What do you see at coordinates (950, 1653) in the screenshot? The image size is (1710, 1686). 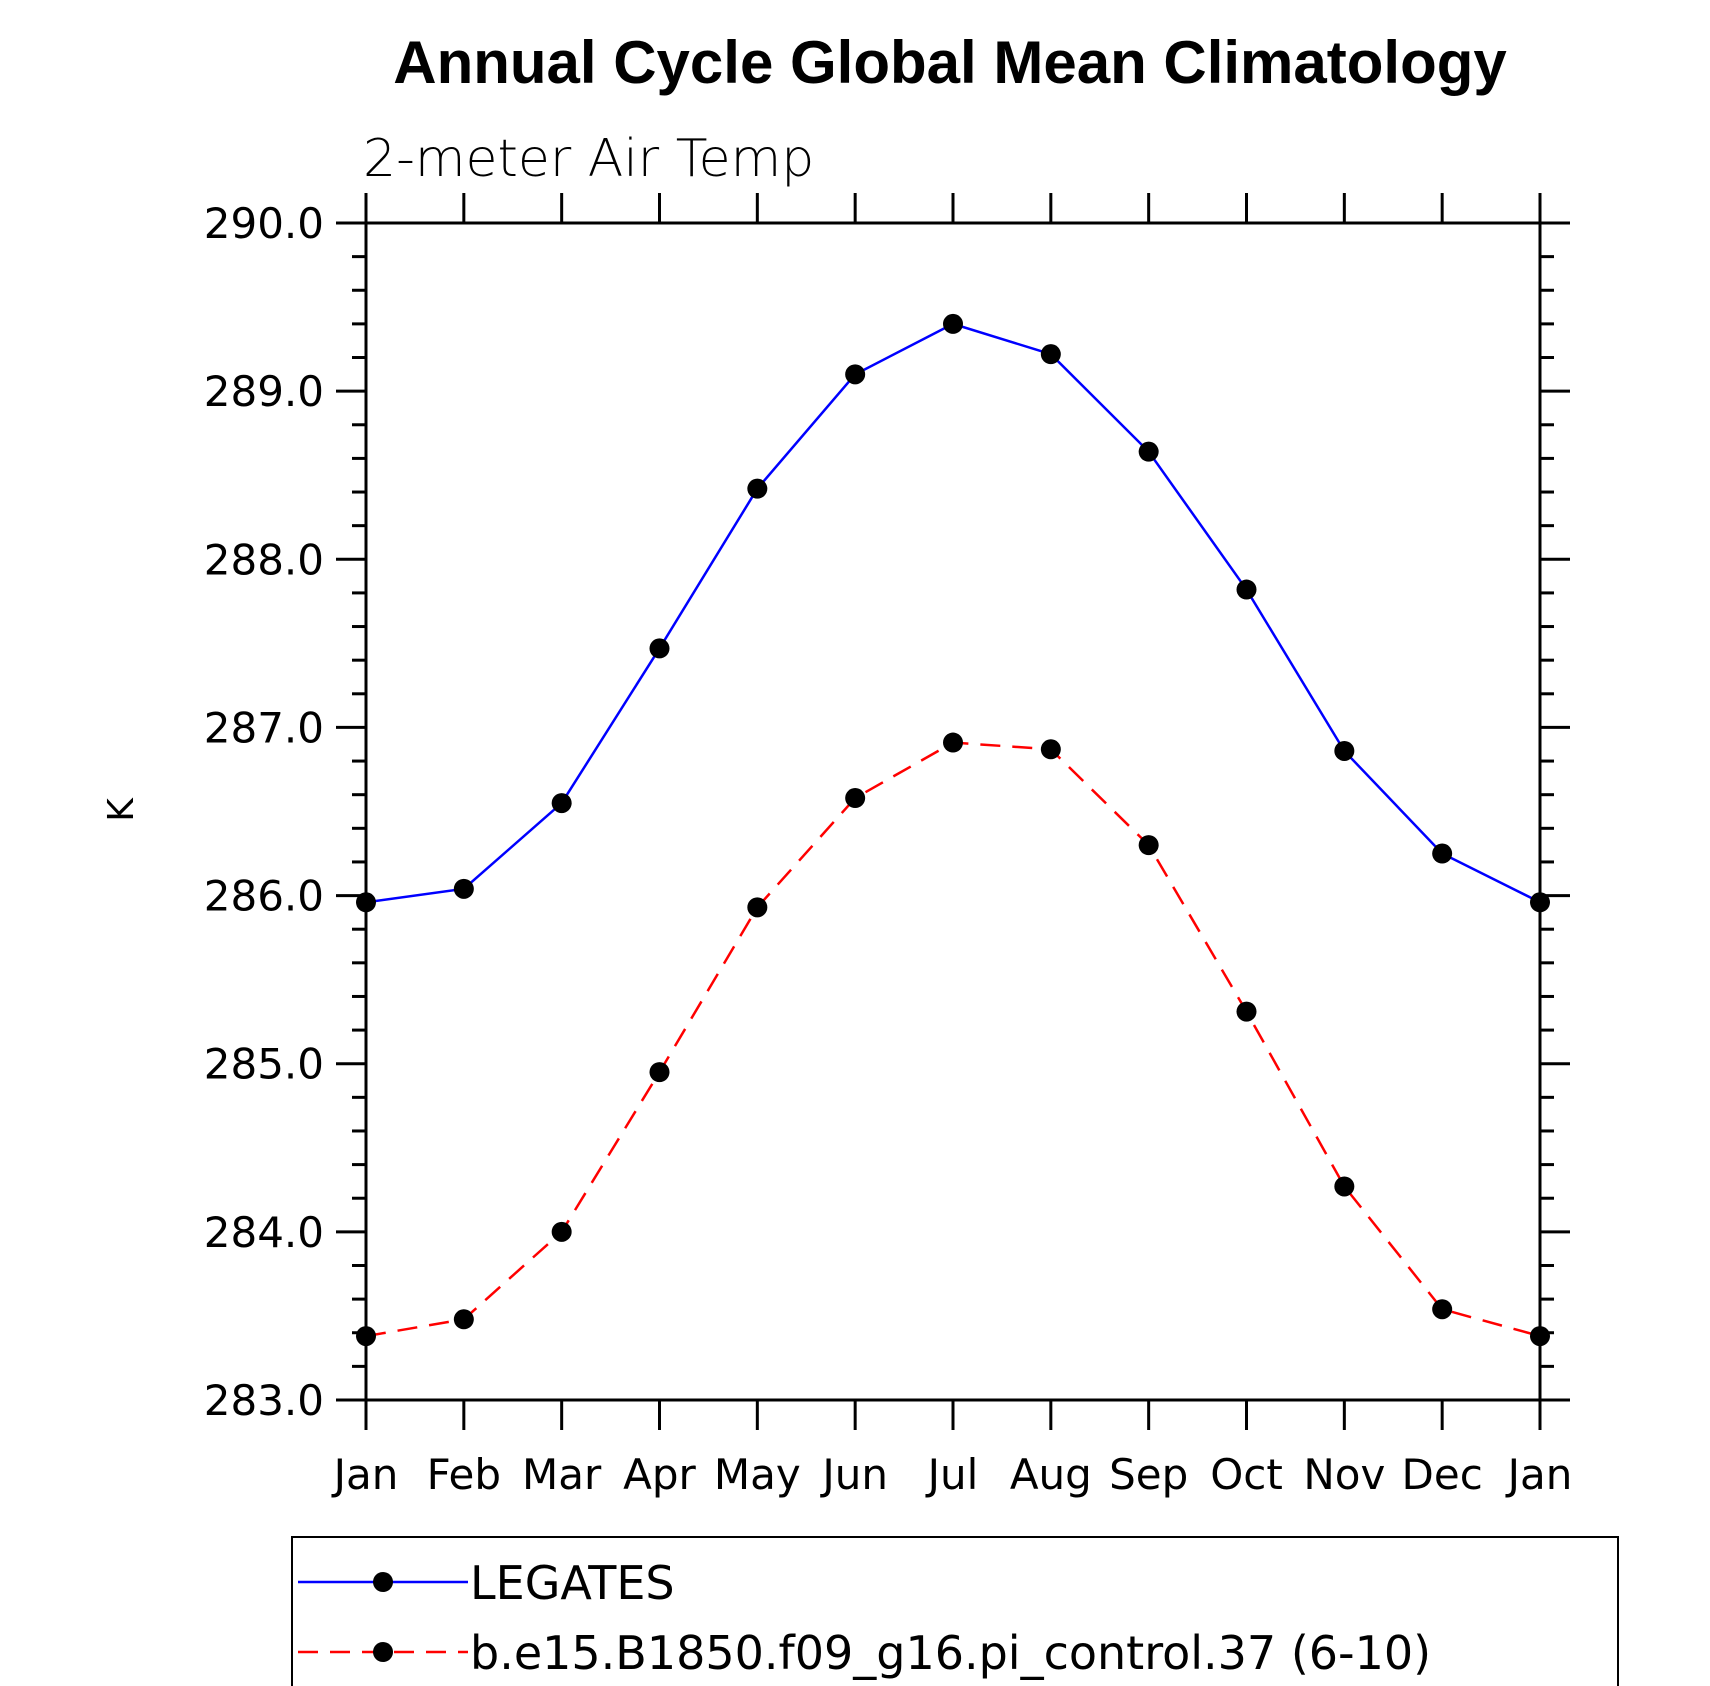 I see `legend-label: b.e15.B1850.f09_g16.pi_control.37 (6-10)` at bounding box center [950, 1653].